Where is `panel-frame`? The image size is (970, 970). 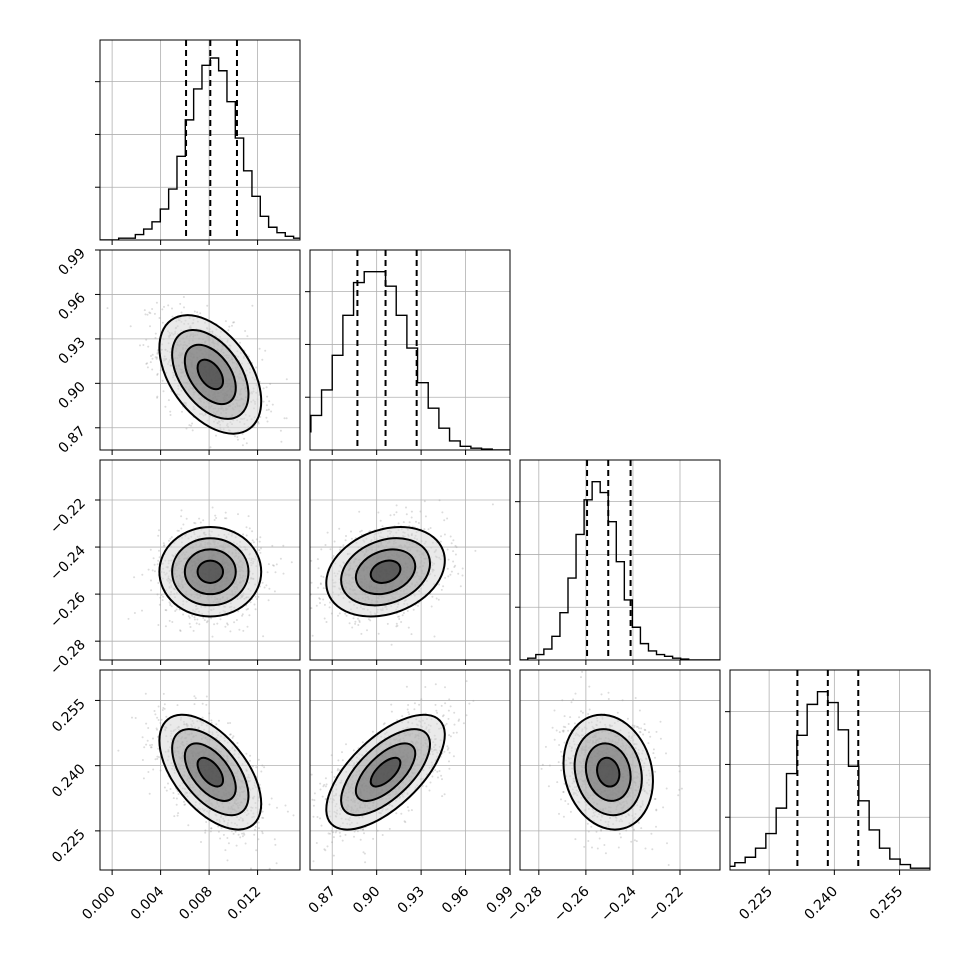
panel-frame is located at coordinates (410, 560).